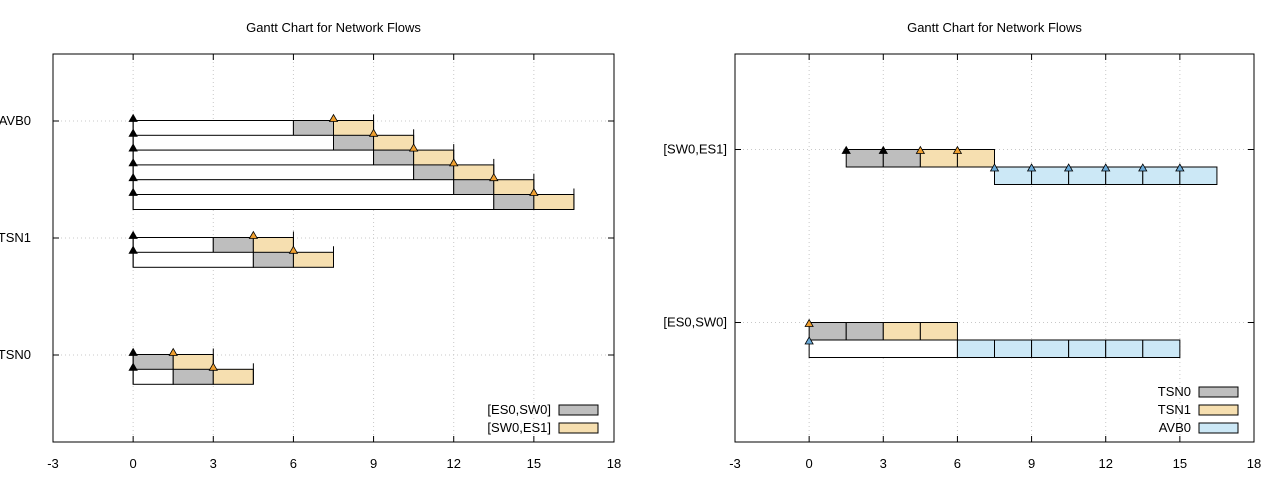 The image size is (1280, 480). I want to click on legend-label: AVB0, so click(1175, 427).